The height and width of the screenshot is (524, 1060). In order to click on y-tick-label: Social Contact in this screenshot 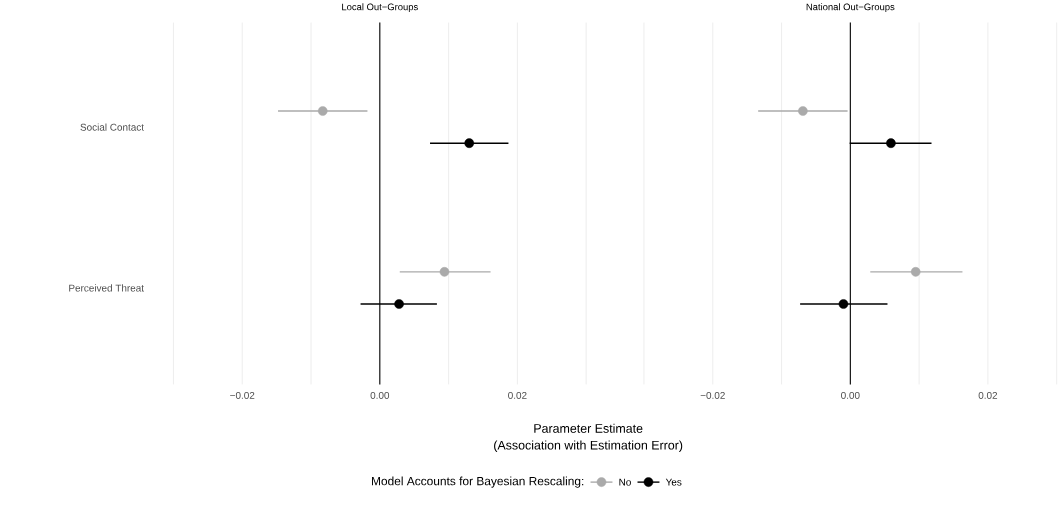, I will do `click(112, 127)`.